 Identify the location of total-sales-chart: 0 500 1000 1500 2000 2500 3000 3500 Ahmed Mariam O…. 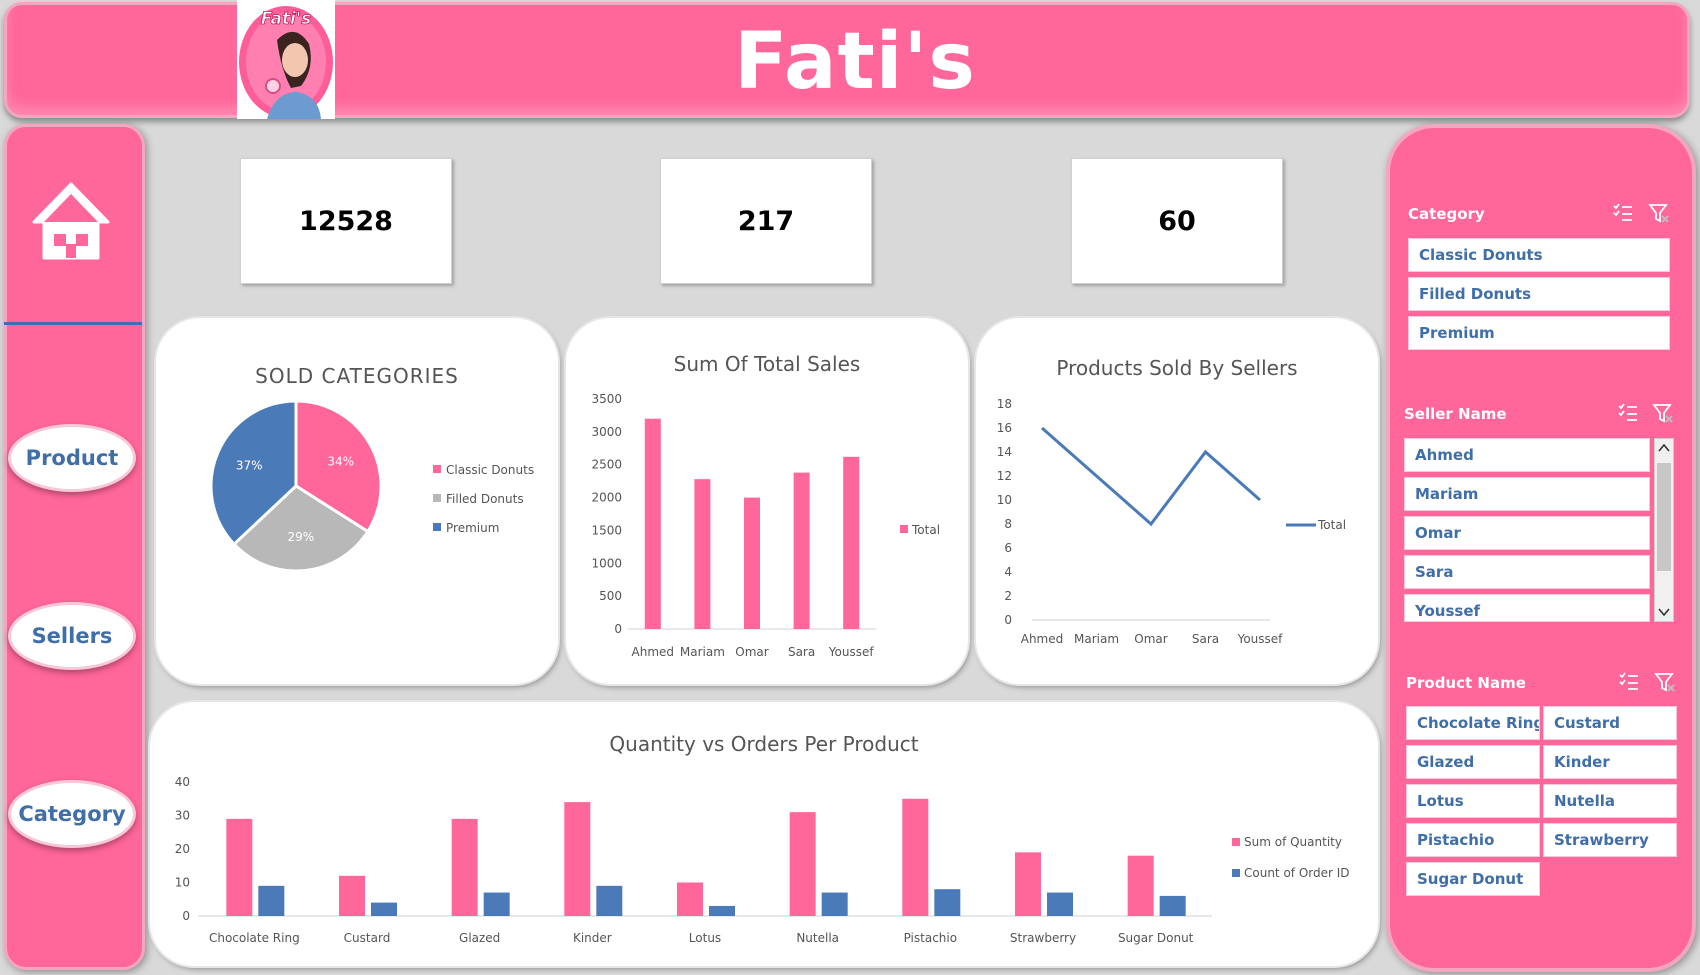
(765, 525).